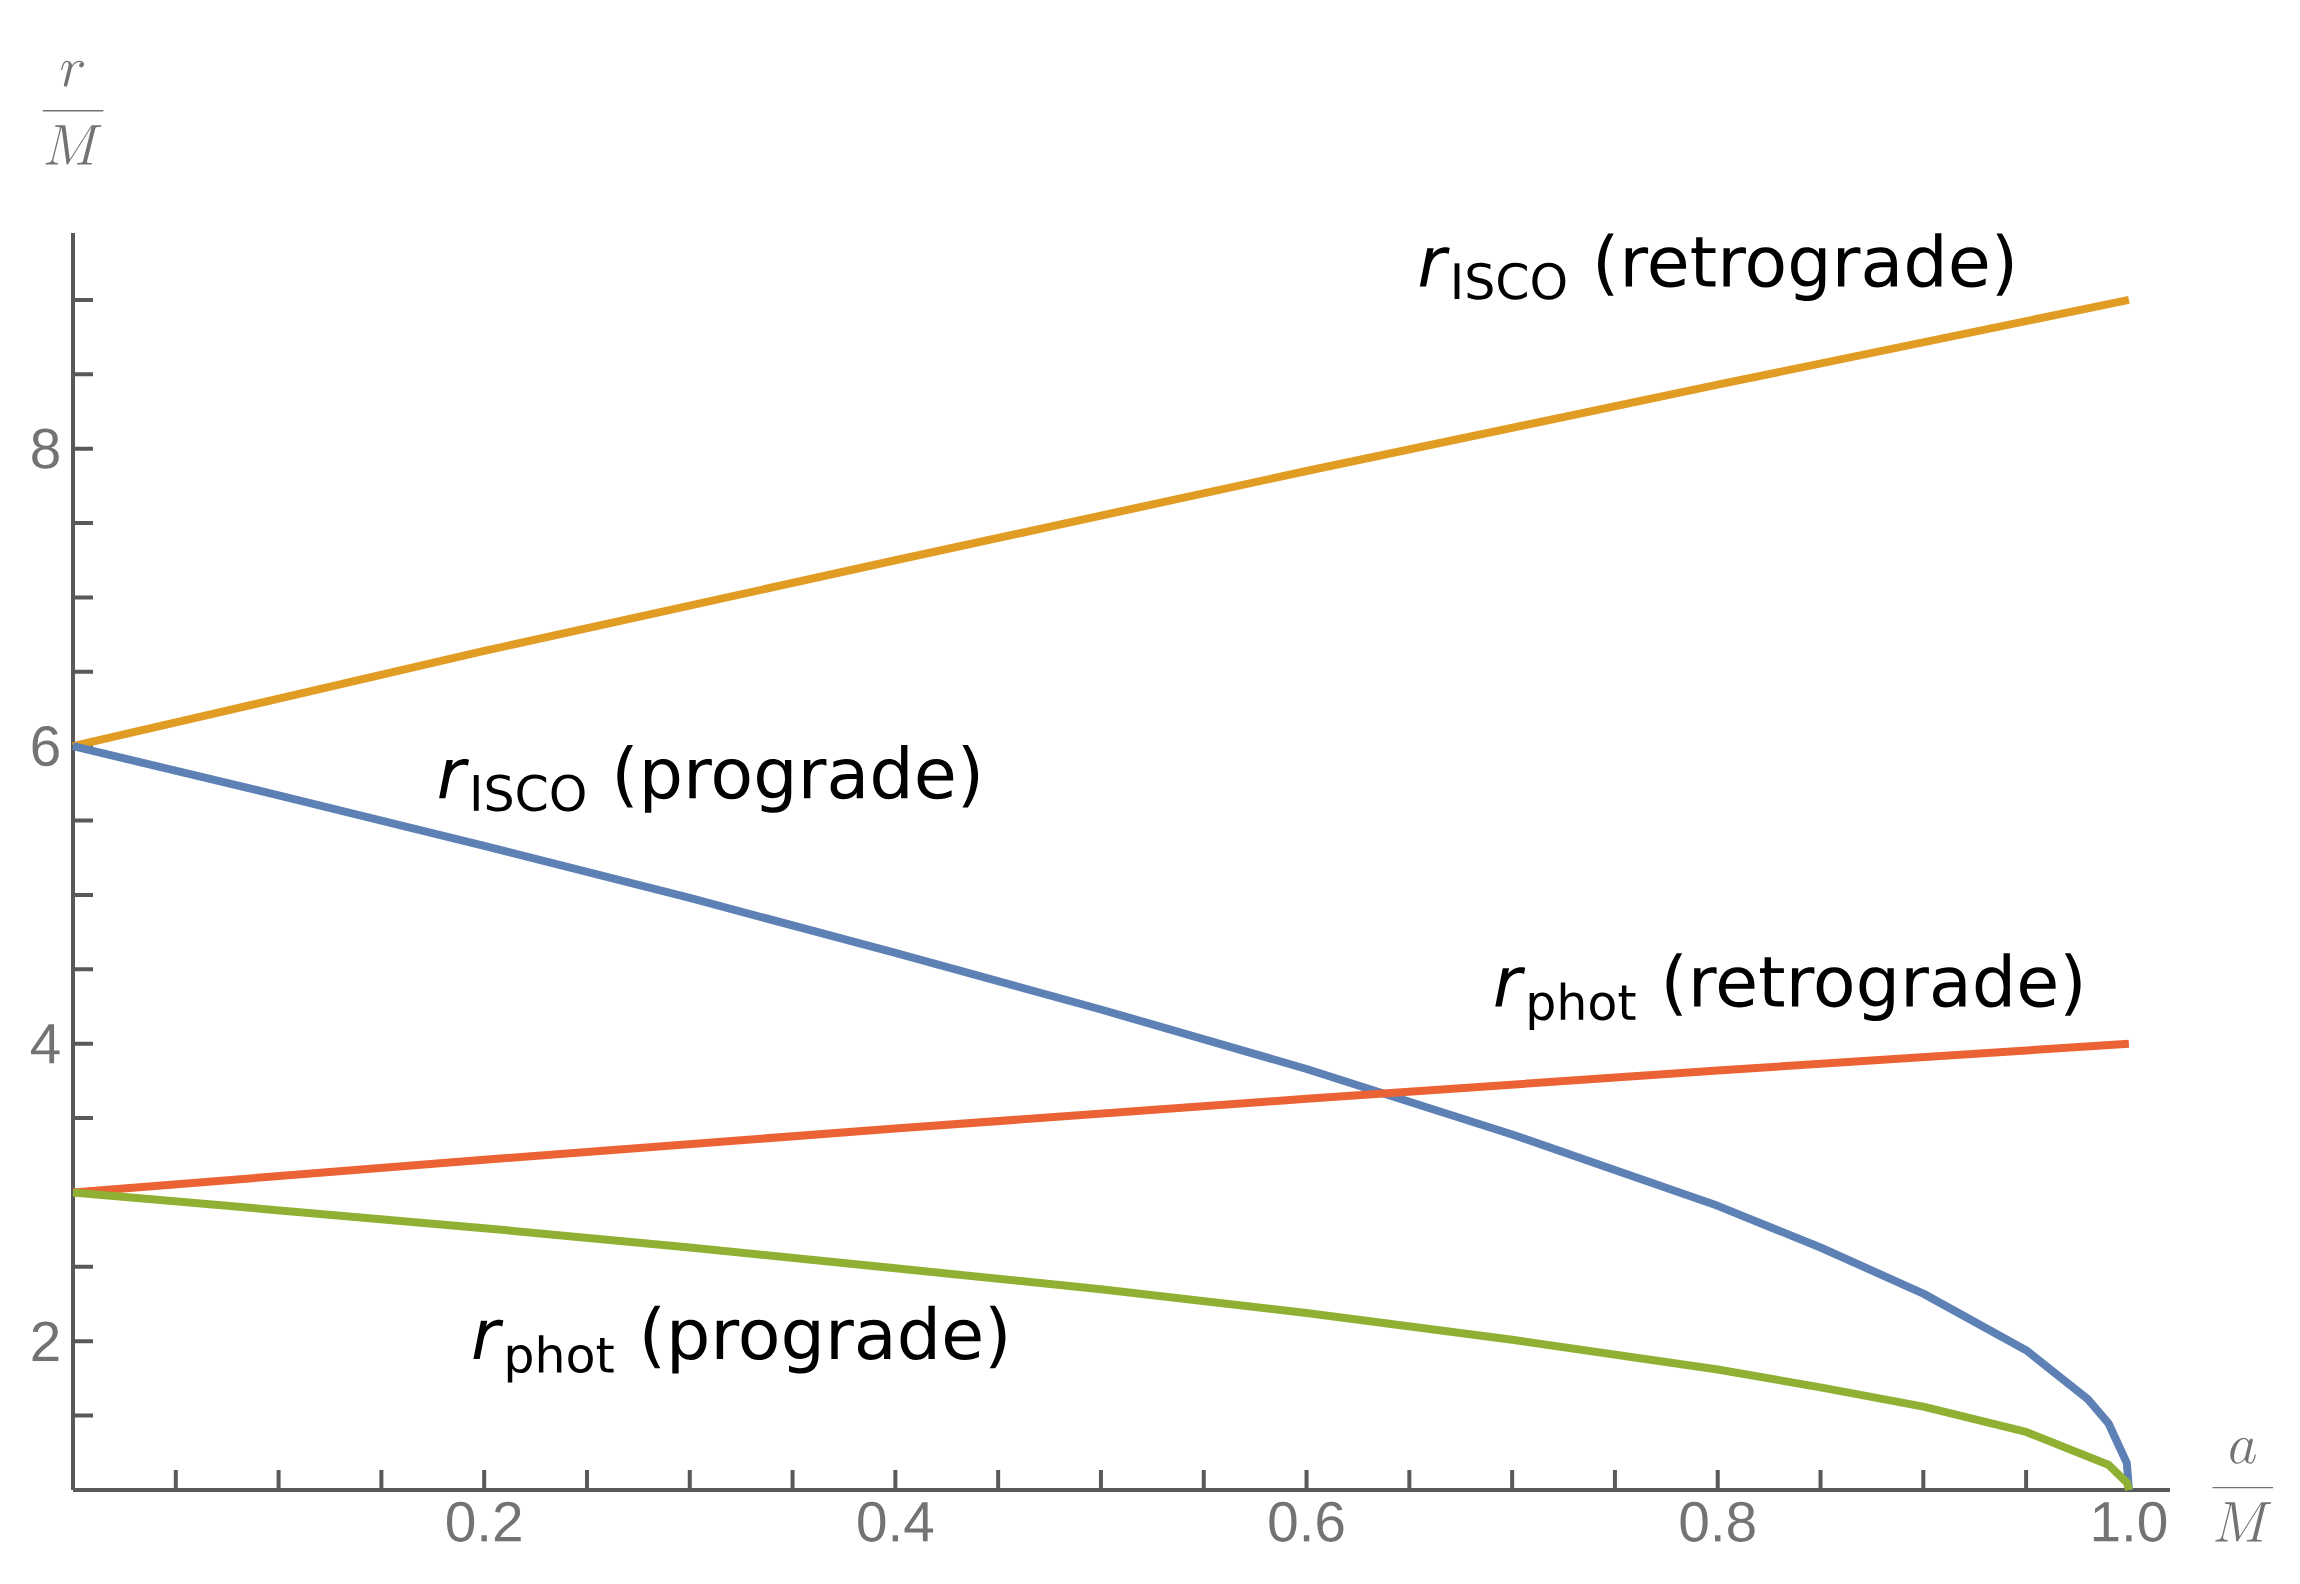 This screenshot has width=2300, height=1584. I want to click on x-tick-label: 0.4, so click(896, 1521).